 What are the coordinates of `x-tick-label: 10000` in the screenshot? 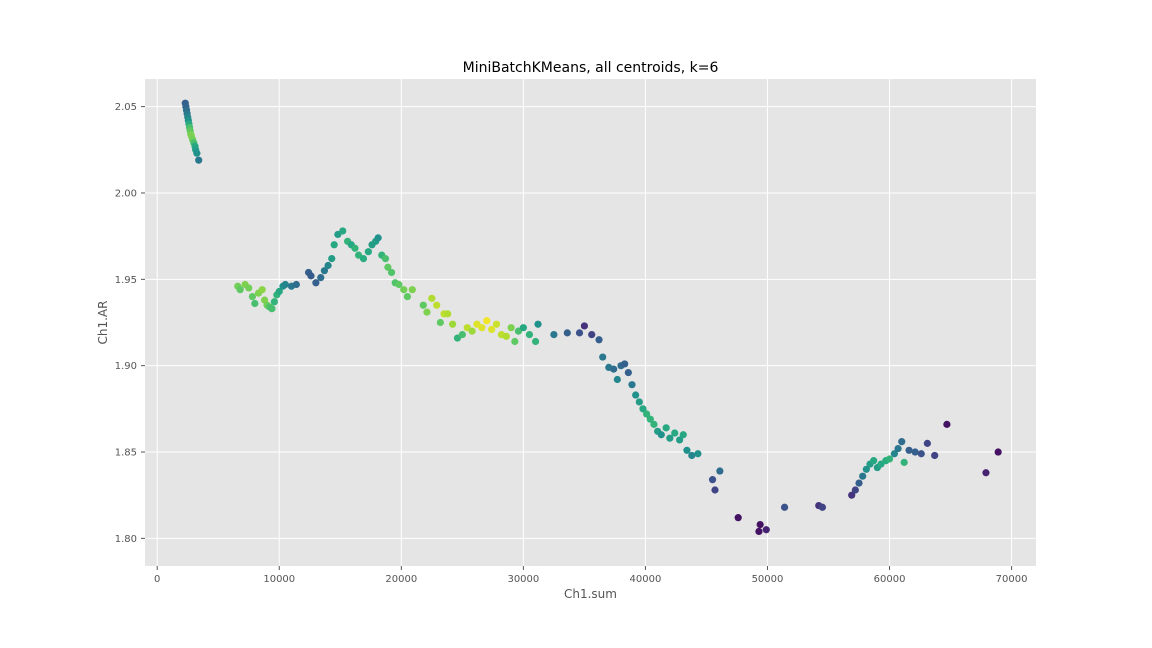 It's located at (279, 579).